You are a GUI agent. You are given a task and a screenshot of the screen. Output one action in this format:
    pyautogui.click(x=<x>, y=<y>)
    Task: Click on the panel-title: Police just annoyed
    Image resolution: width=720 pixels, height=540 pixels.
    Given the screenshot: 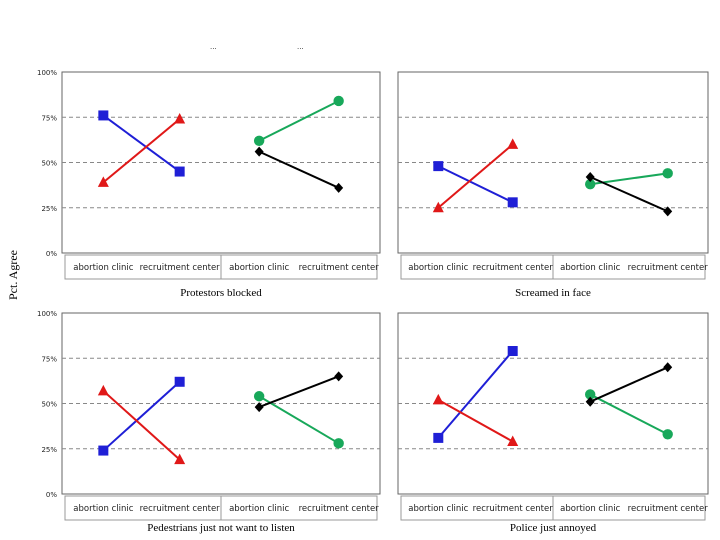 What is the action you would take?
    pyautogui.click(x=553, y=528)
    